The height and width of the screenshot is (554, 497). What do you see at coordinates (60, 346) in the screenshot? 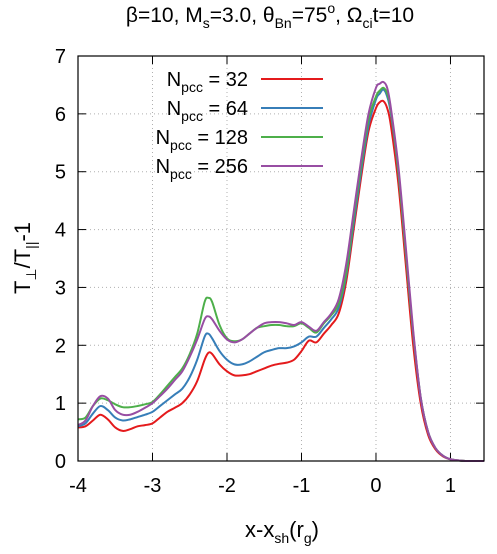
I see `y-tick-label: 2` at bounding box center [60, 346].